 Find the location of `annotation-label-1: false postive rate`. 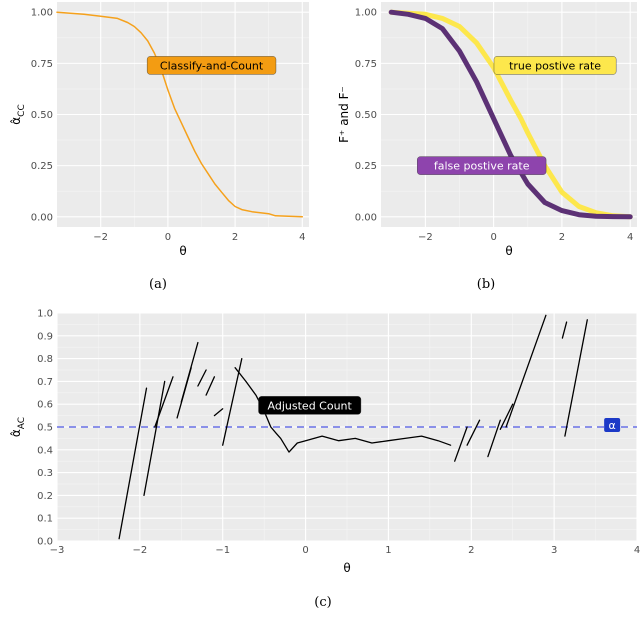

annotation-label-1: false postive rate is located at coordinates (482, 166).